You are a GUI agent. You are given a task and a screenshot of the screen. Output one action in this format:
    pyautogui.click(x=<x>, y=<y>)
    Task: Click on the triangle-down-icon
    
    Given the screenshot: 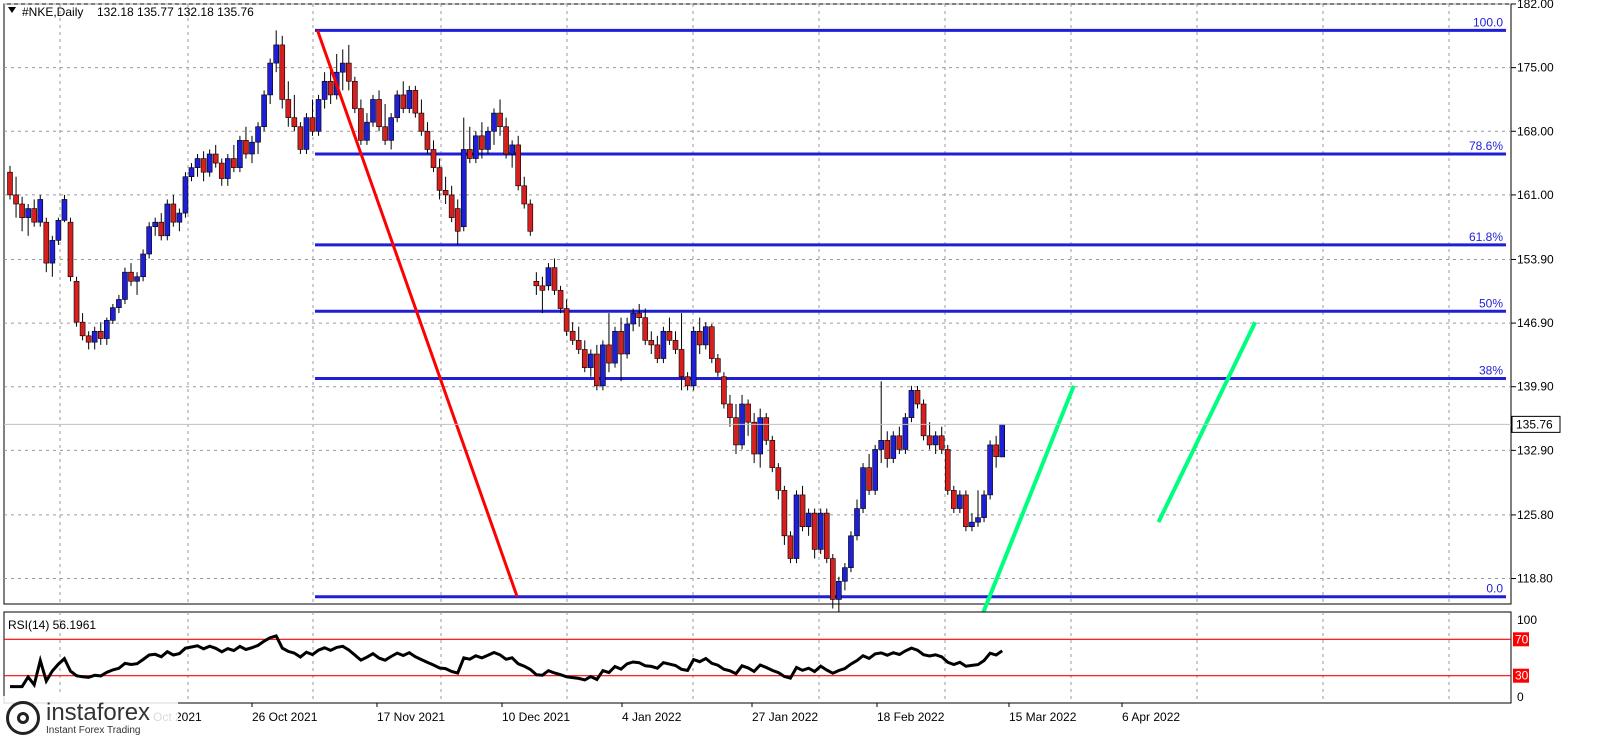 What is the action you would take?
    pyautogui.click(x=12, y=10)
    